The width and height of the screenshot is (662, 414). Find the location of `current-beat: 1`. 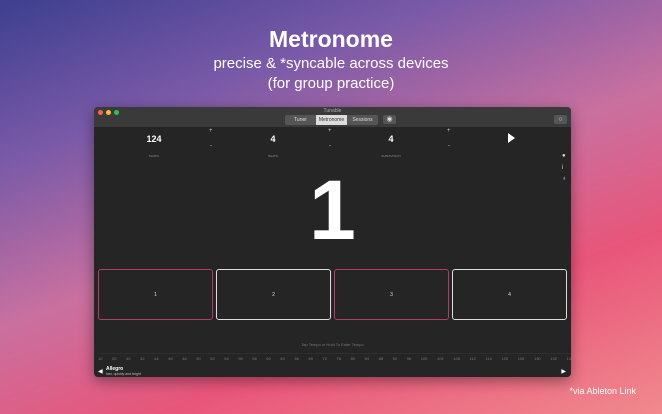

current-beat: 1 is located at coordinates (332, 210).